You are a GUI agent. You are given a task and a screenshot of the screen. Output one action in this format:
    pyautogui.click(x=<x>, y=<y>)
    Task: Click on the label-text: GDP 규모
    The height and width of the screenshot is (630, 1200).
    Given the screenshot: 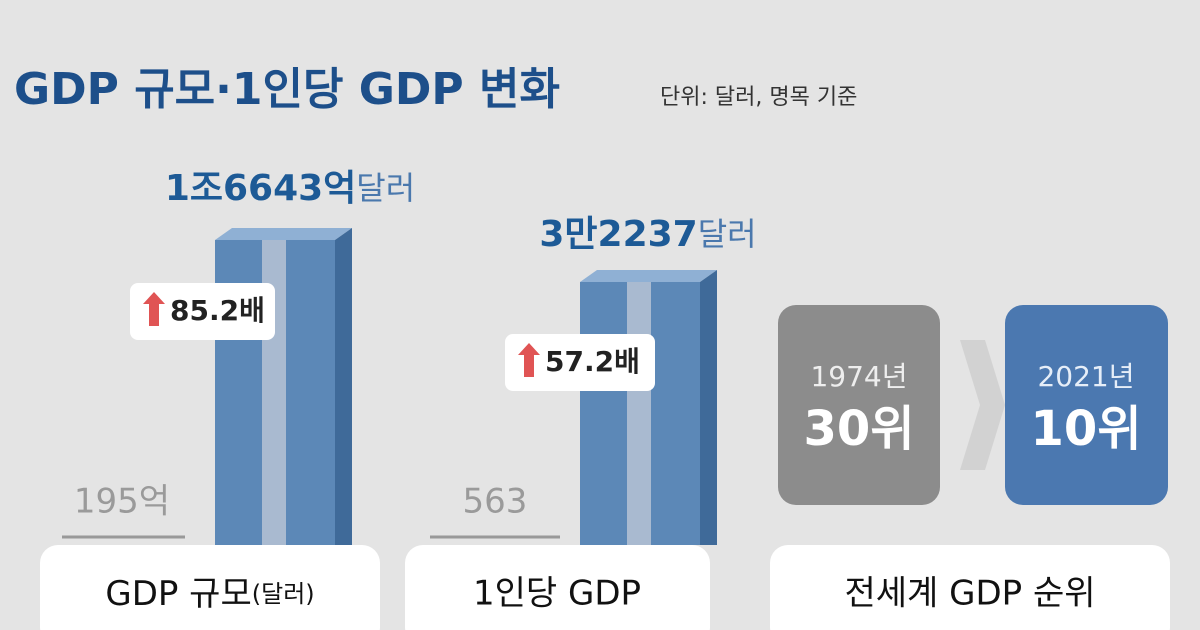 What is the action you would take?
    pyautogui.click(x=178, y=594)
    